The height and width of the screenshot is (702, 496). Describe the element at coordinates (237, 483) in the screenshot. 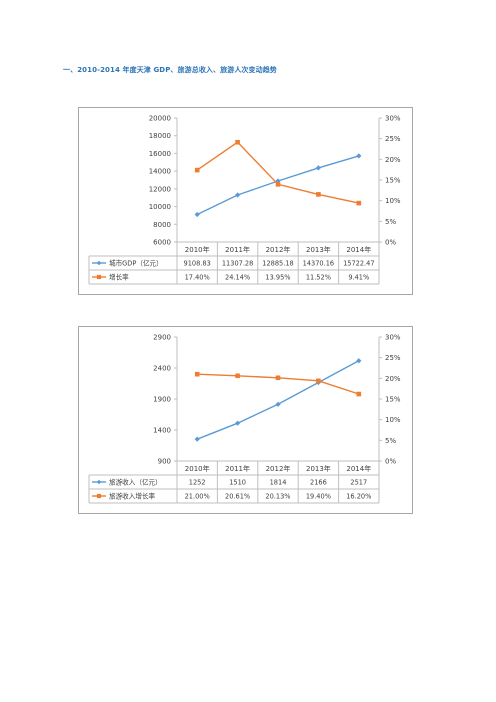

I see `data-table-value: 1510` at that location.